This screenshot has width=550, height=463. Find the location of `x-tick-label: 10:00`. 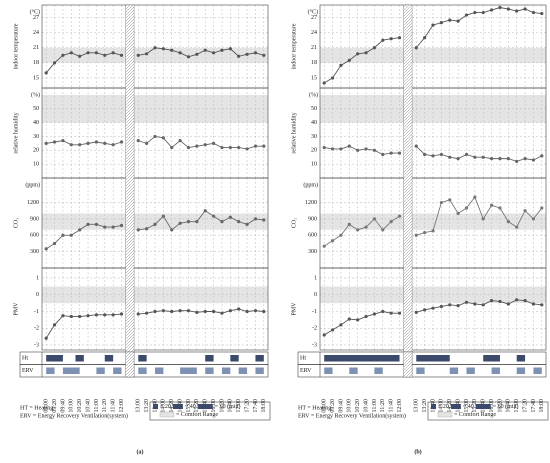

x-tick-label: 10:00 is located at coordinates (72, 406).